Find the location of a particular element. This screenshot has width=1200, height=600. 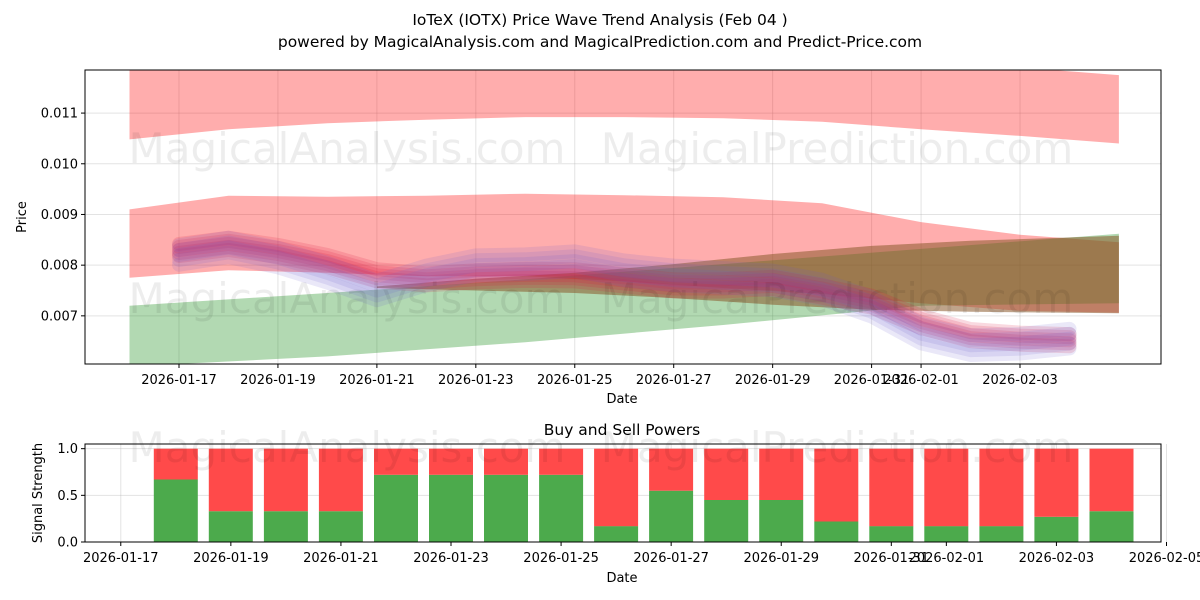

price-x-tick-label: 2026-02-01 is located at coordinates (921, 380).